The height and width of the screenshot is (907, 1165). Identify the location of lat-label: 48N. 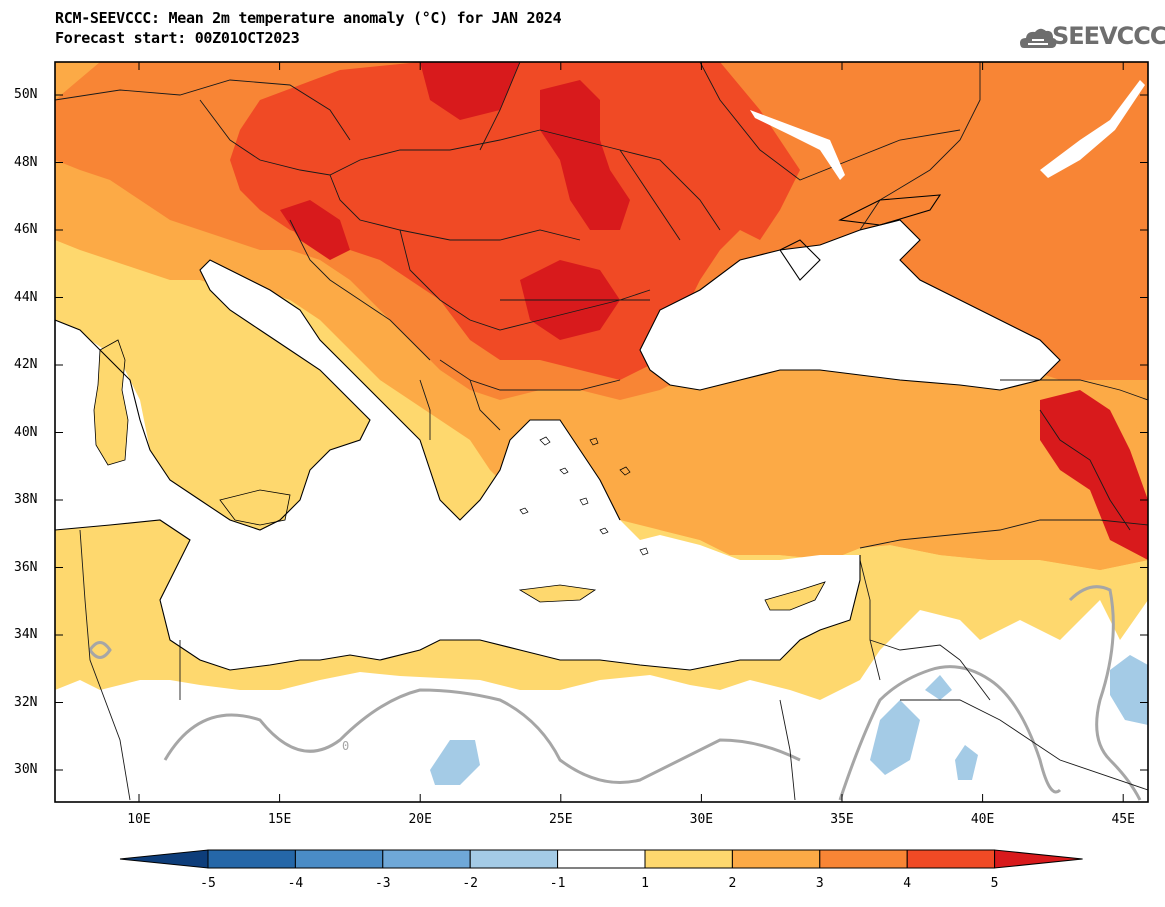
(26, 162).